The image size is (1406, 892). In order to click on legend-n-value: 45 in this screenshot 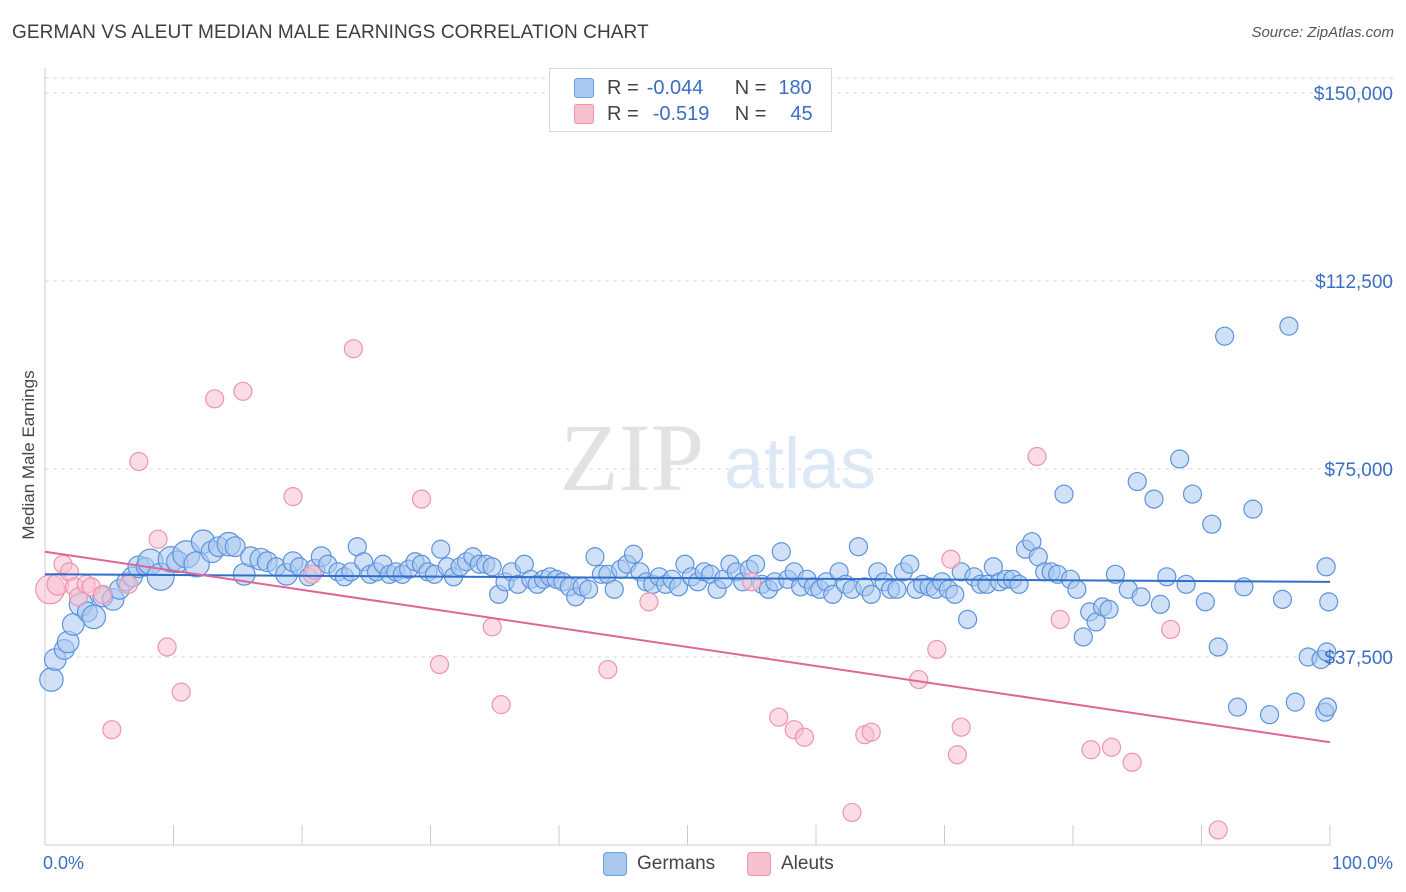, I will do `click(801, 113)`.